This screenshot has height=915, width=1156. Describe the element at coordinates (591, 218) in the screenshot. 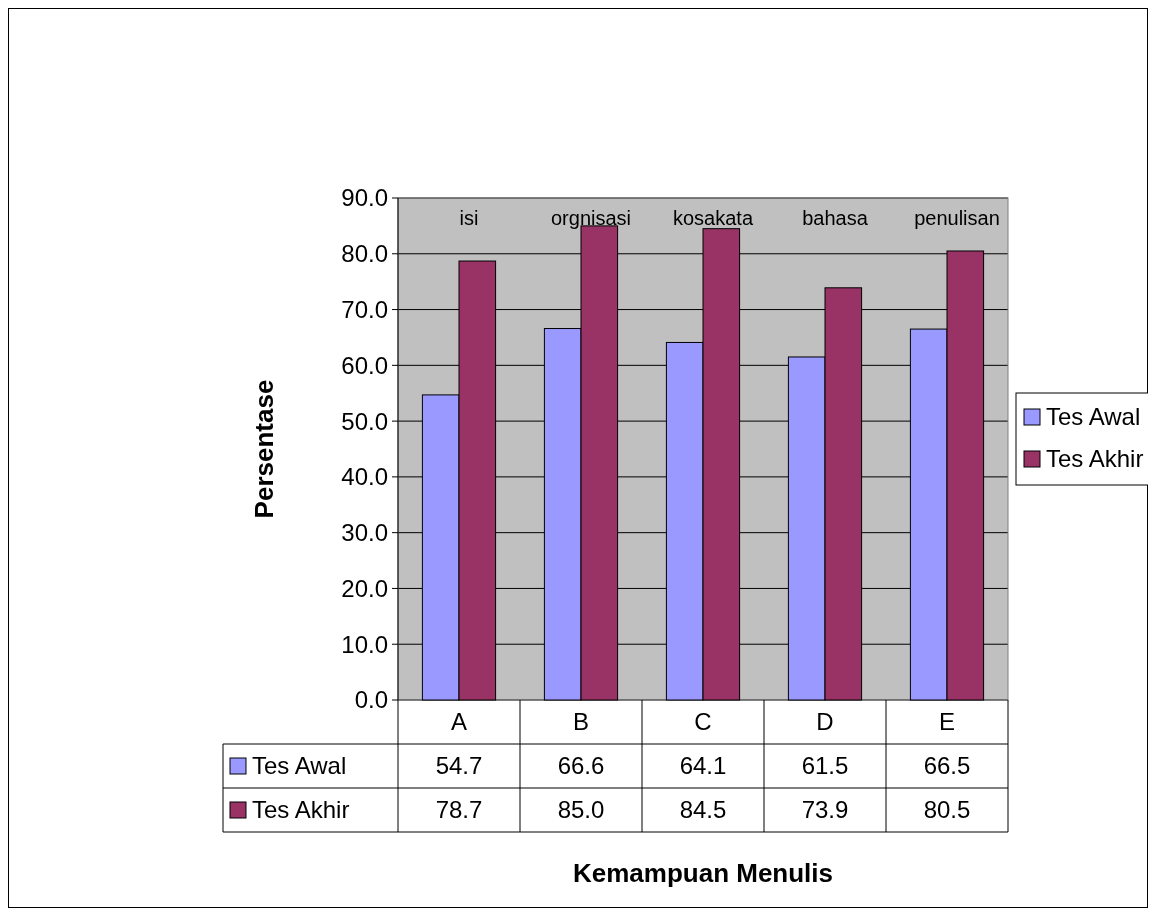

I see `annotation: orgnisasi` at that location.